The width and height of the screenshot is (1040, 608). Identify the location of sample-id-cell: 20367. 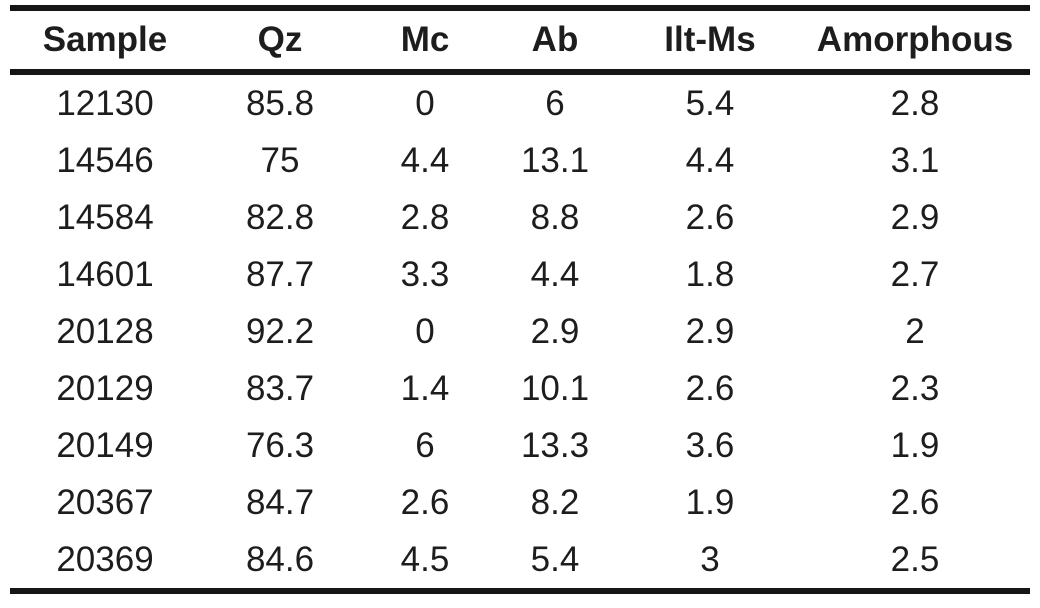
(105, 502).